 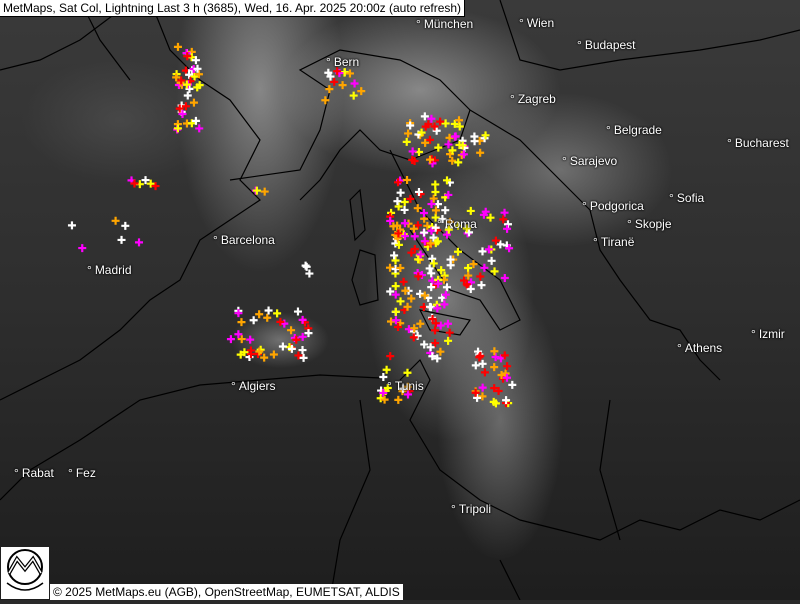 I want to click on city-label: Bucharest, so click(x=758, y=143).